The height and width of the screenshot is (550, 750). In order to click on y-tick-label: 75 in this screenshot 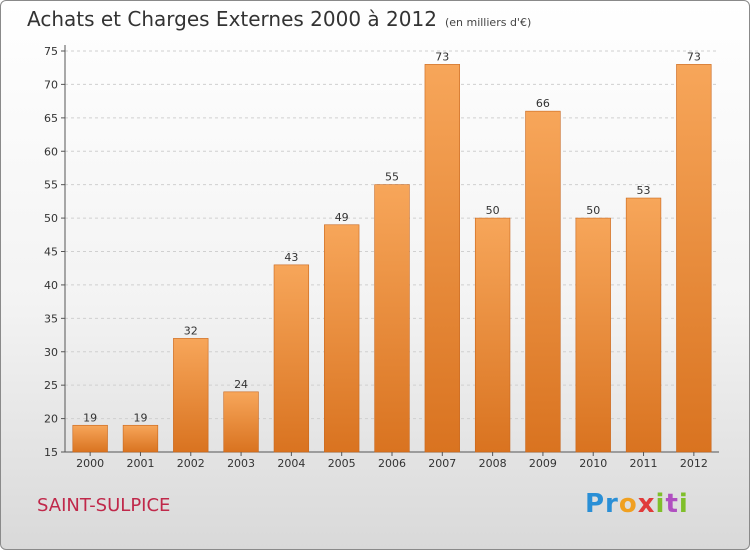, I will do `click(51, 51)`.